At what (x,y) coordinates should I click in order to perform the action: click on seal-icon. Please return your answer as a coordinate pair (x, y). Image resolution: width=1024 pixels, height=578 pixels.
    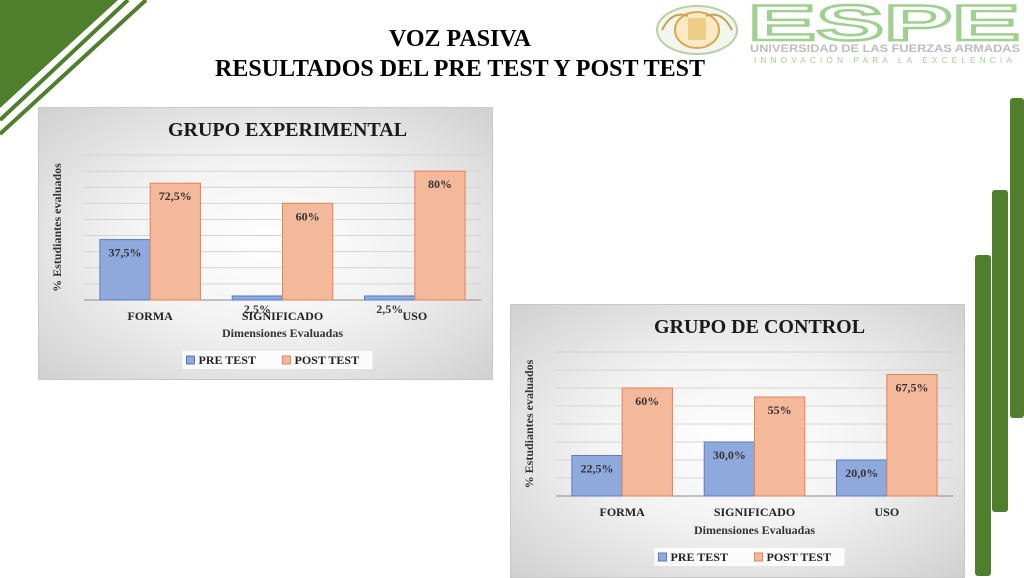
    Looking at the image, I should click on (697, 30).